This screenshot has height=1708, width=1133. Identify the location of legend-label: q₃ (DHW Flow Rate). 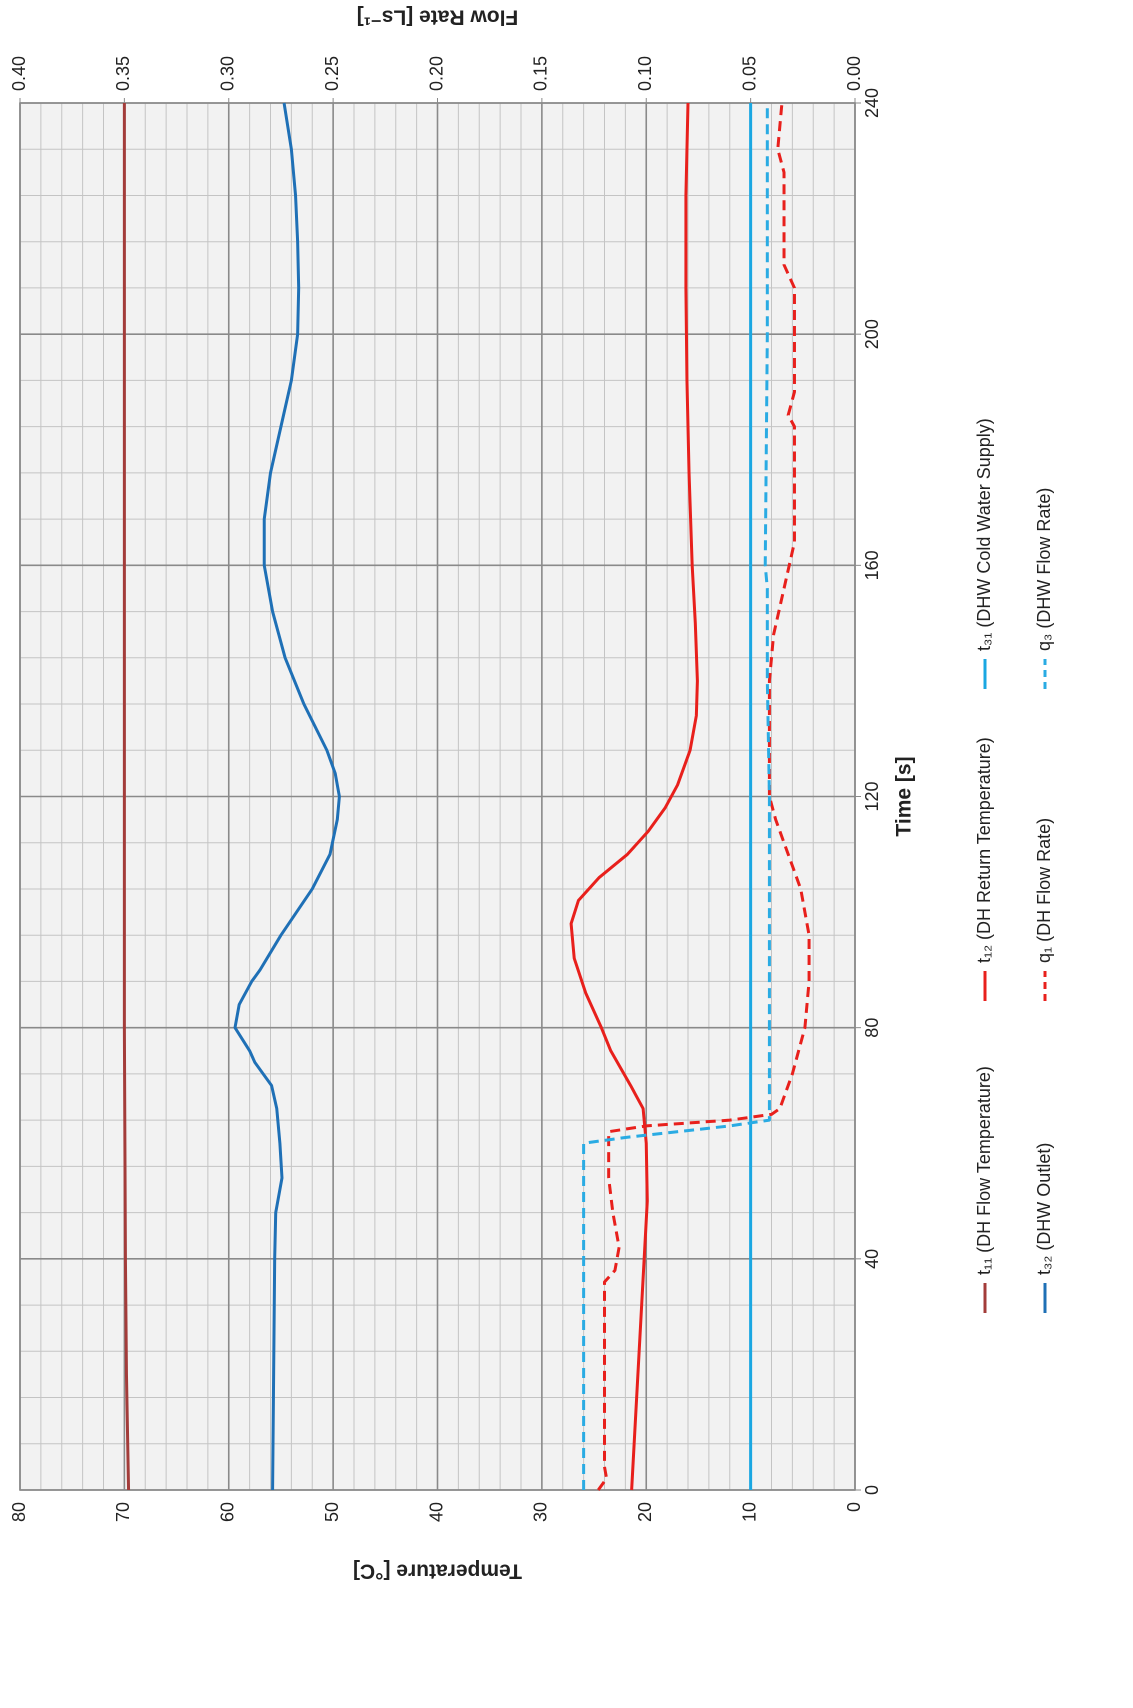
(1044, 569).